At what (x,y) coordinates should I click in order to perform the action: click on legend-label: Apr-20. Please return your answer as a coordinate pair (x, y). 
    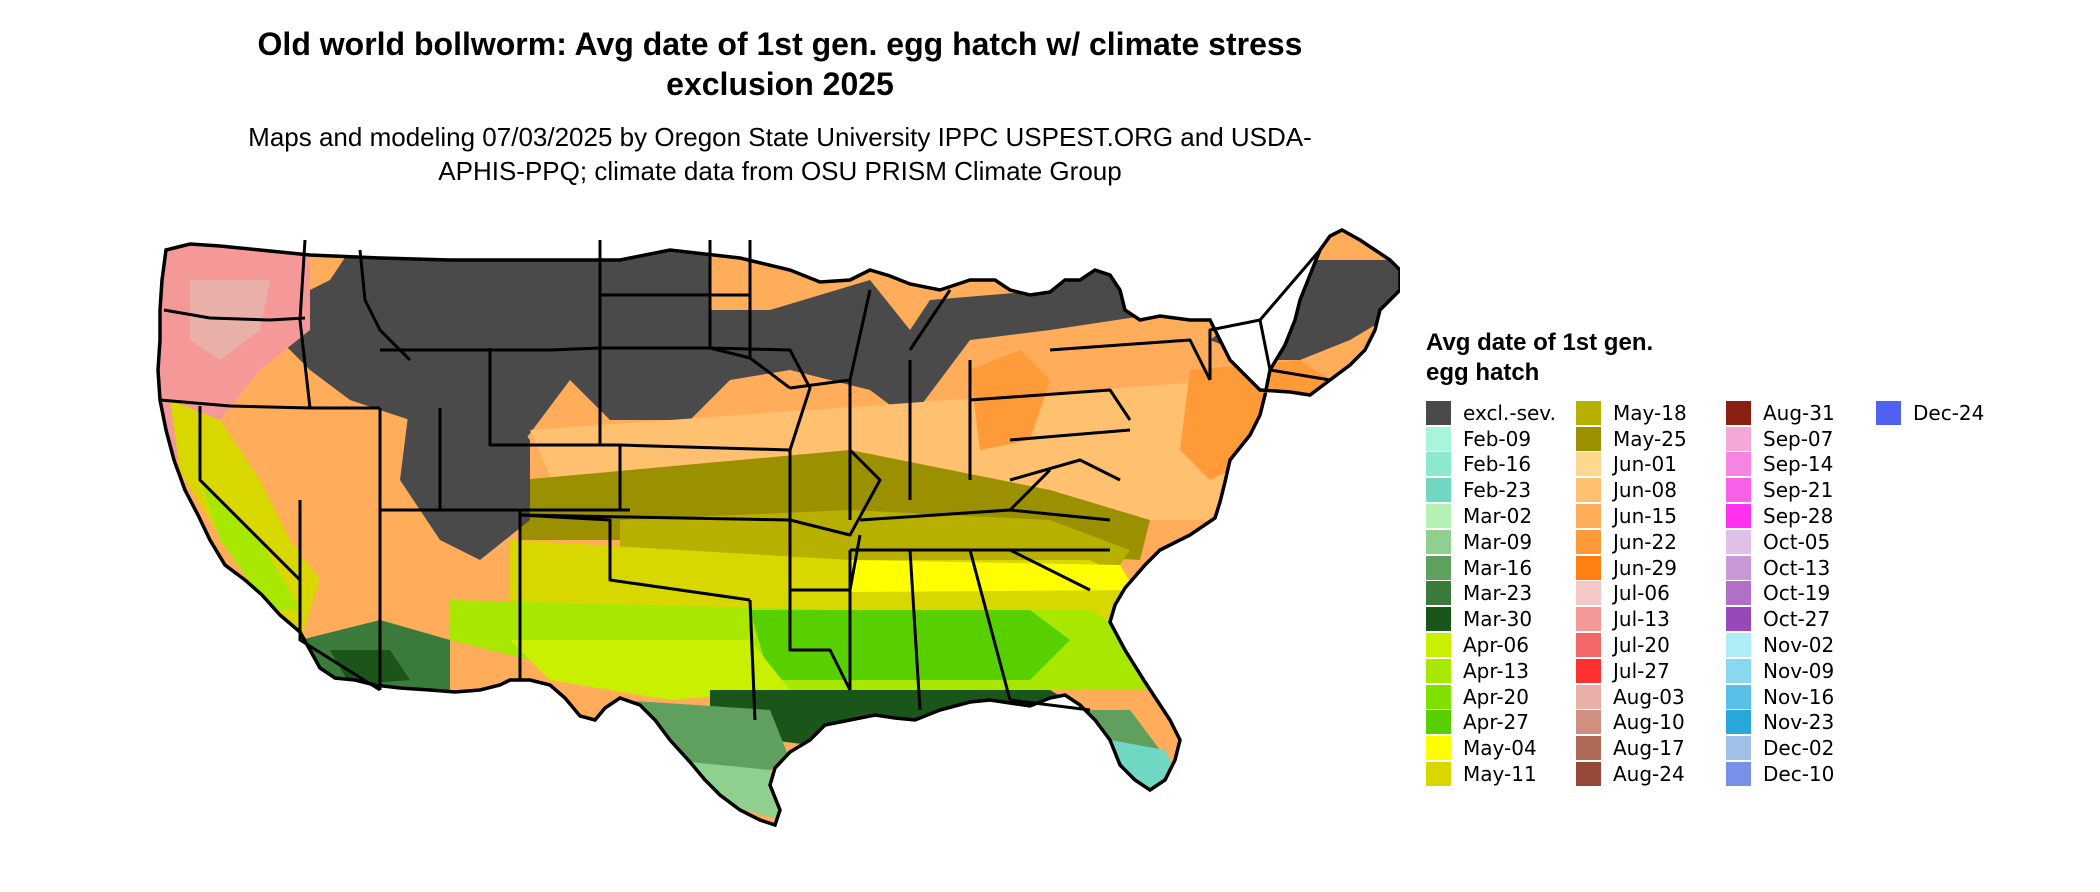
    Looking at the image, I should click on (1496, 696).